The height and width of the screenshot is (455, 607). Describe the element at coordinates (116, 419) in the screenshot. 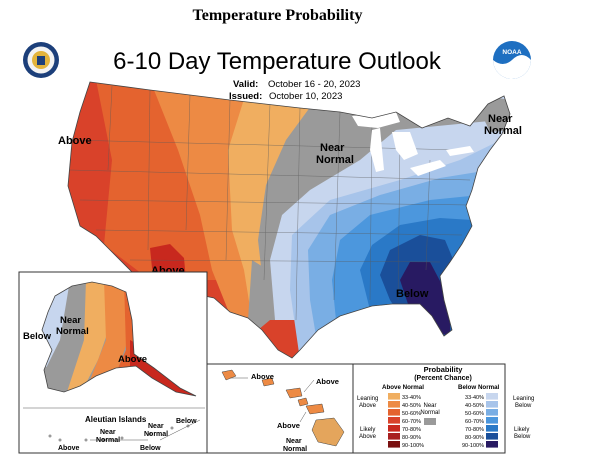

I see `label-aleutian-title: Aleutian Islands` at that location.